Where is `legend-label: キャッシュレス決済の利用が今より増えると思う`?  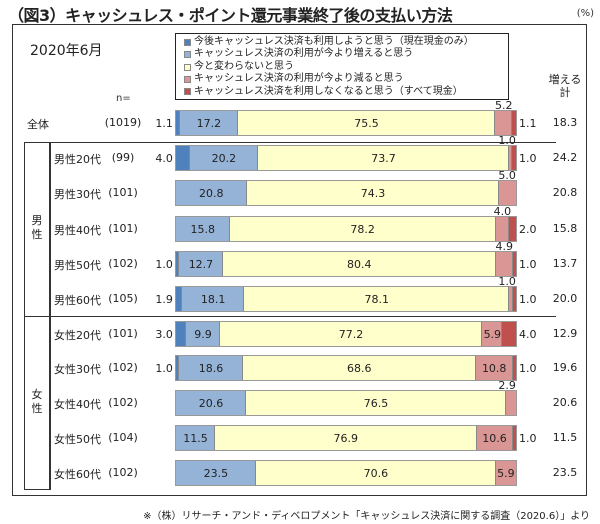 legend-label: キャッシュレス決済の利用が今より増えると思う is located at coordinates (304, 54).